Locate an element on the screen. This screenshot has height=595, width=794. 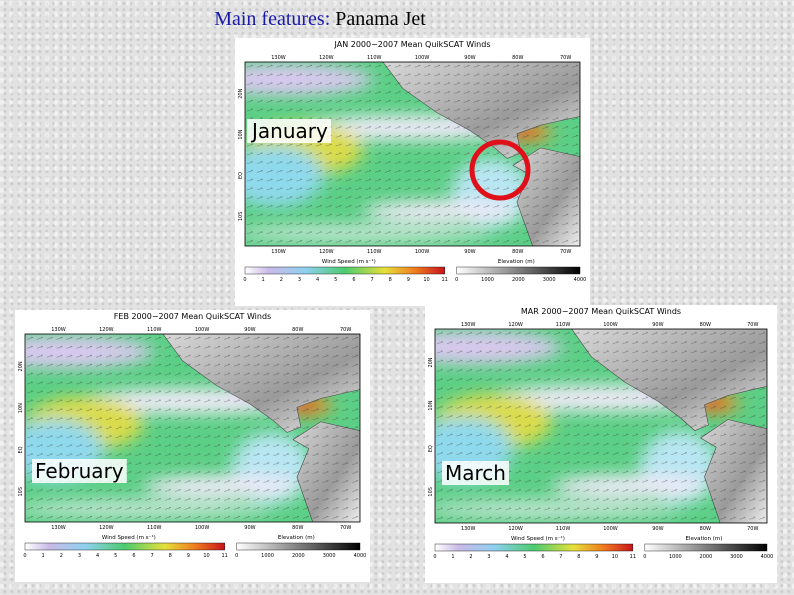
wind-vectors is located at coordinates (412, 154).